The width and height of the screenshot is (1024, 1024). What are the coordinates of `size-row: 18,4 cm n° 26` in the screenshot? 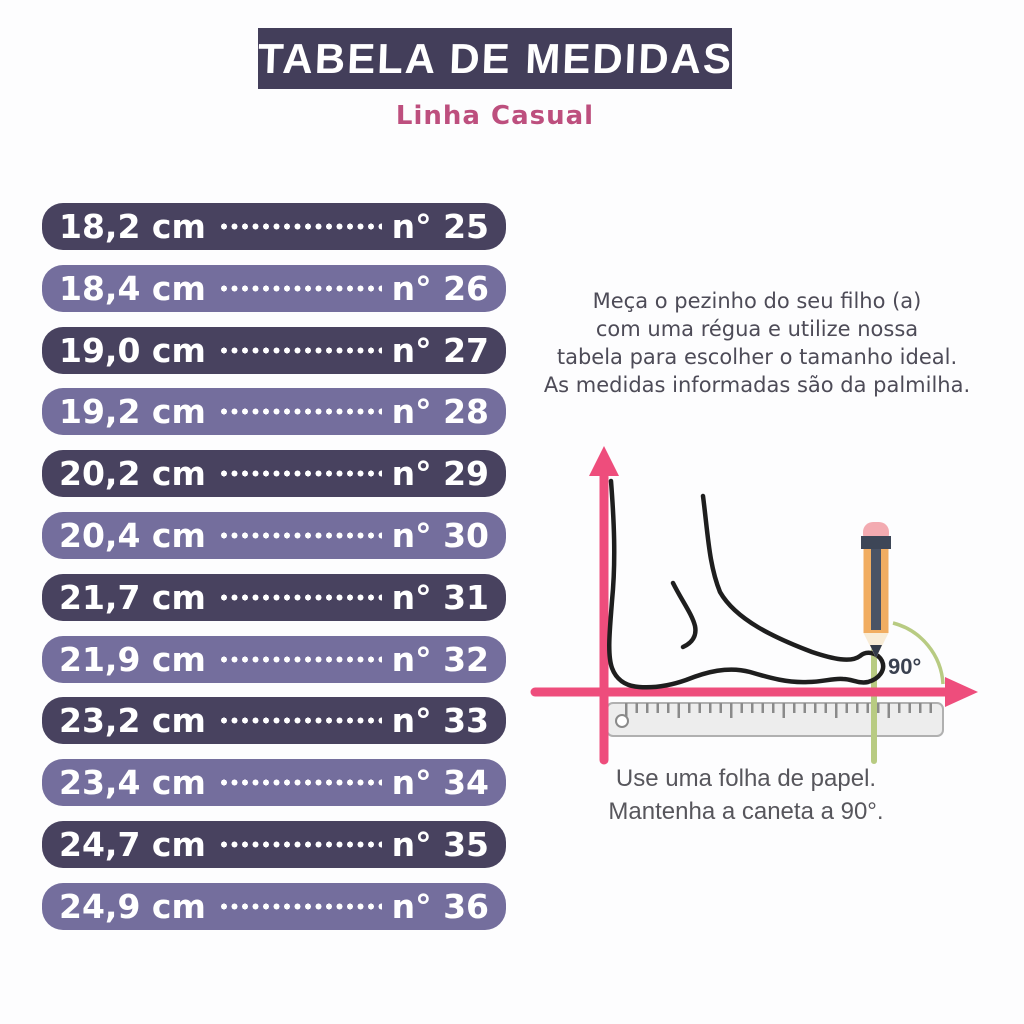 It's located at (274, 288).